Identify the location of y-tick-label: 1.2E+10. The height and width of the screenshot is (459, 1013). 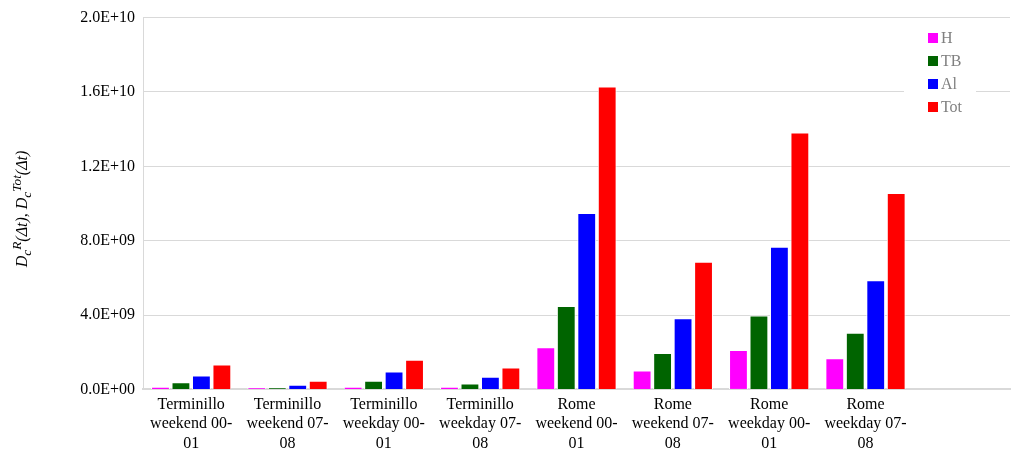
(107, 165).